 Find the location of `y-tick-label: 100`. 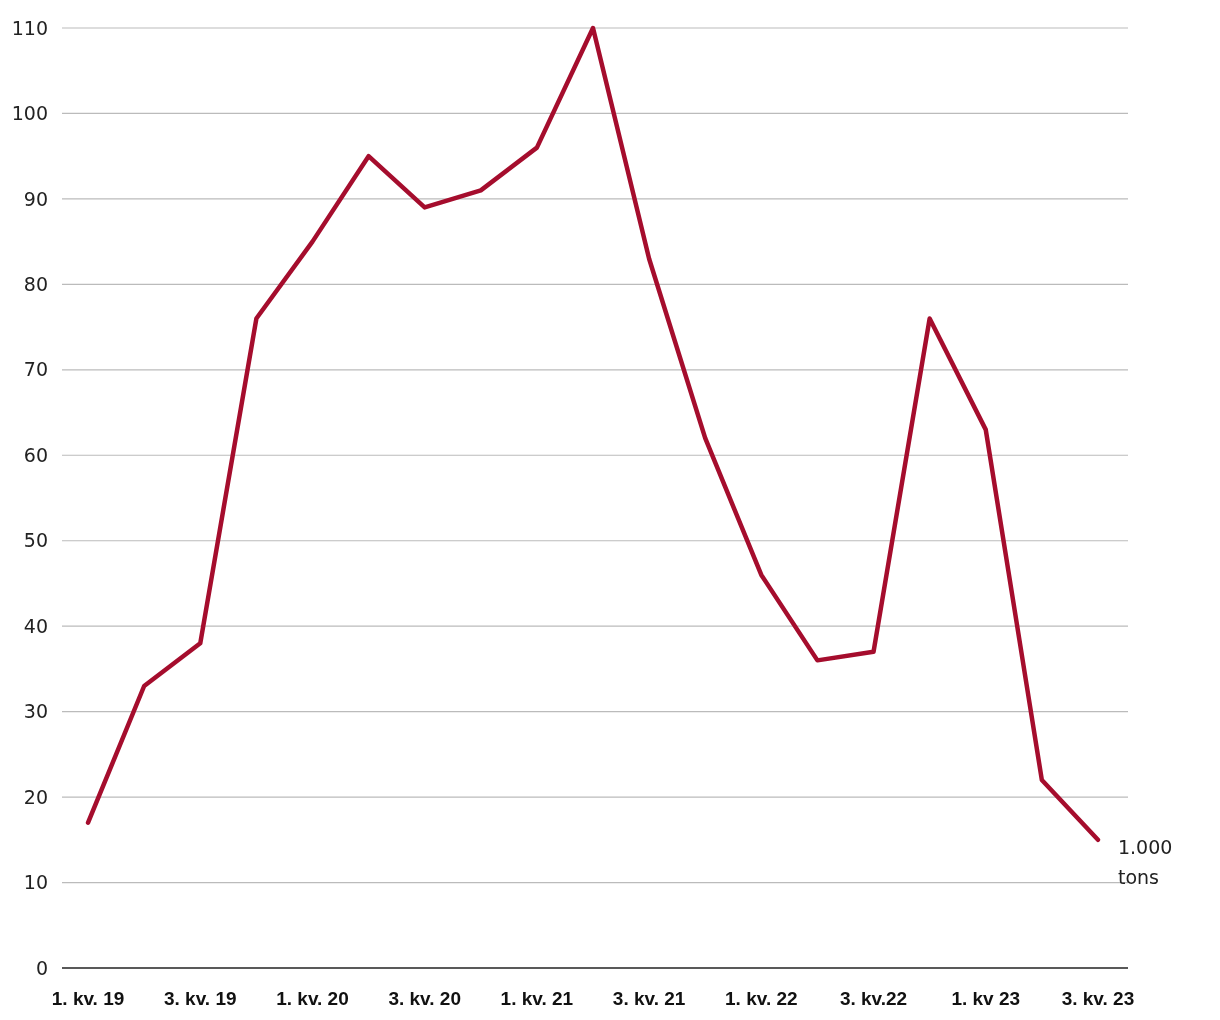

y-tick-label: 100 is located at coordinates (29, 113).